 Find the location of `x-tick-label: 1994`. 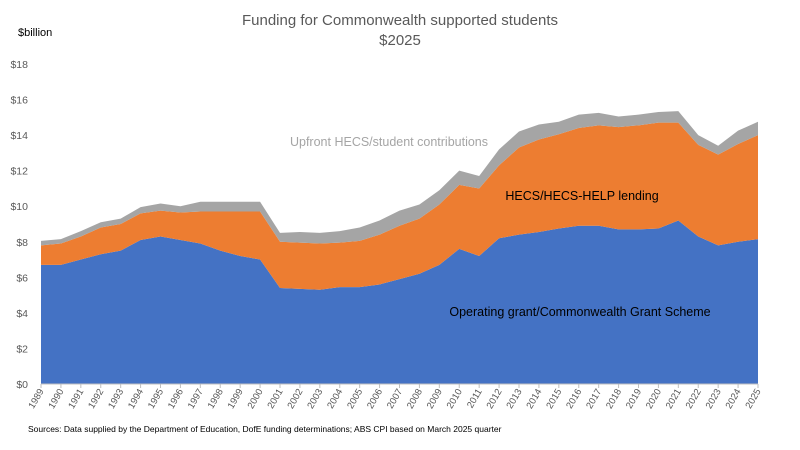

x-tick-label: 1994 is located at coordinates (136, 399).